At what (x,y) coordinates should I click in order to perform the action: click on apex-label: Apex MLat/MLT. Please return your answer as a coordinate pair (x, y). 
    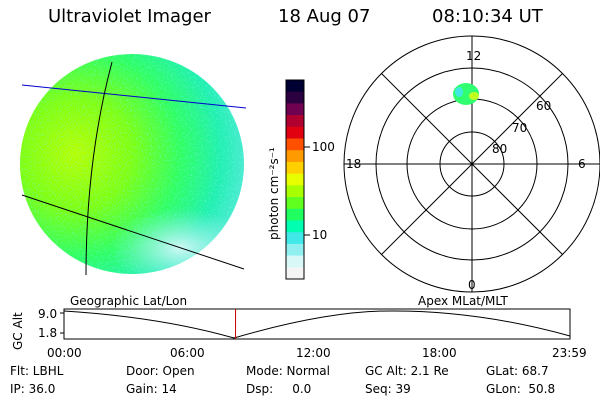
    Looking at the image, I should click on (463, 301).